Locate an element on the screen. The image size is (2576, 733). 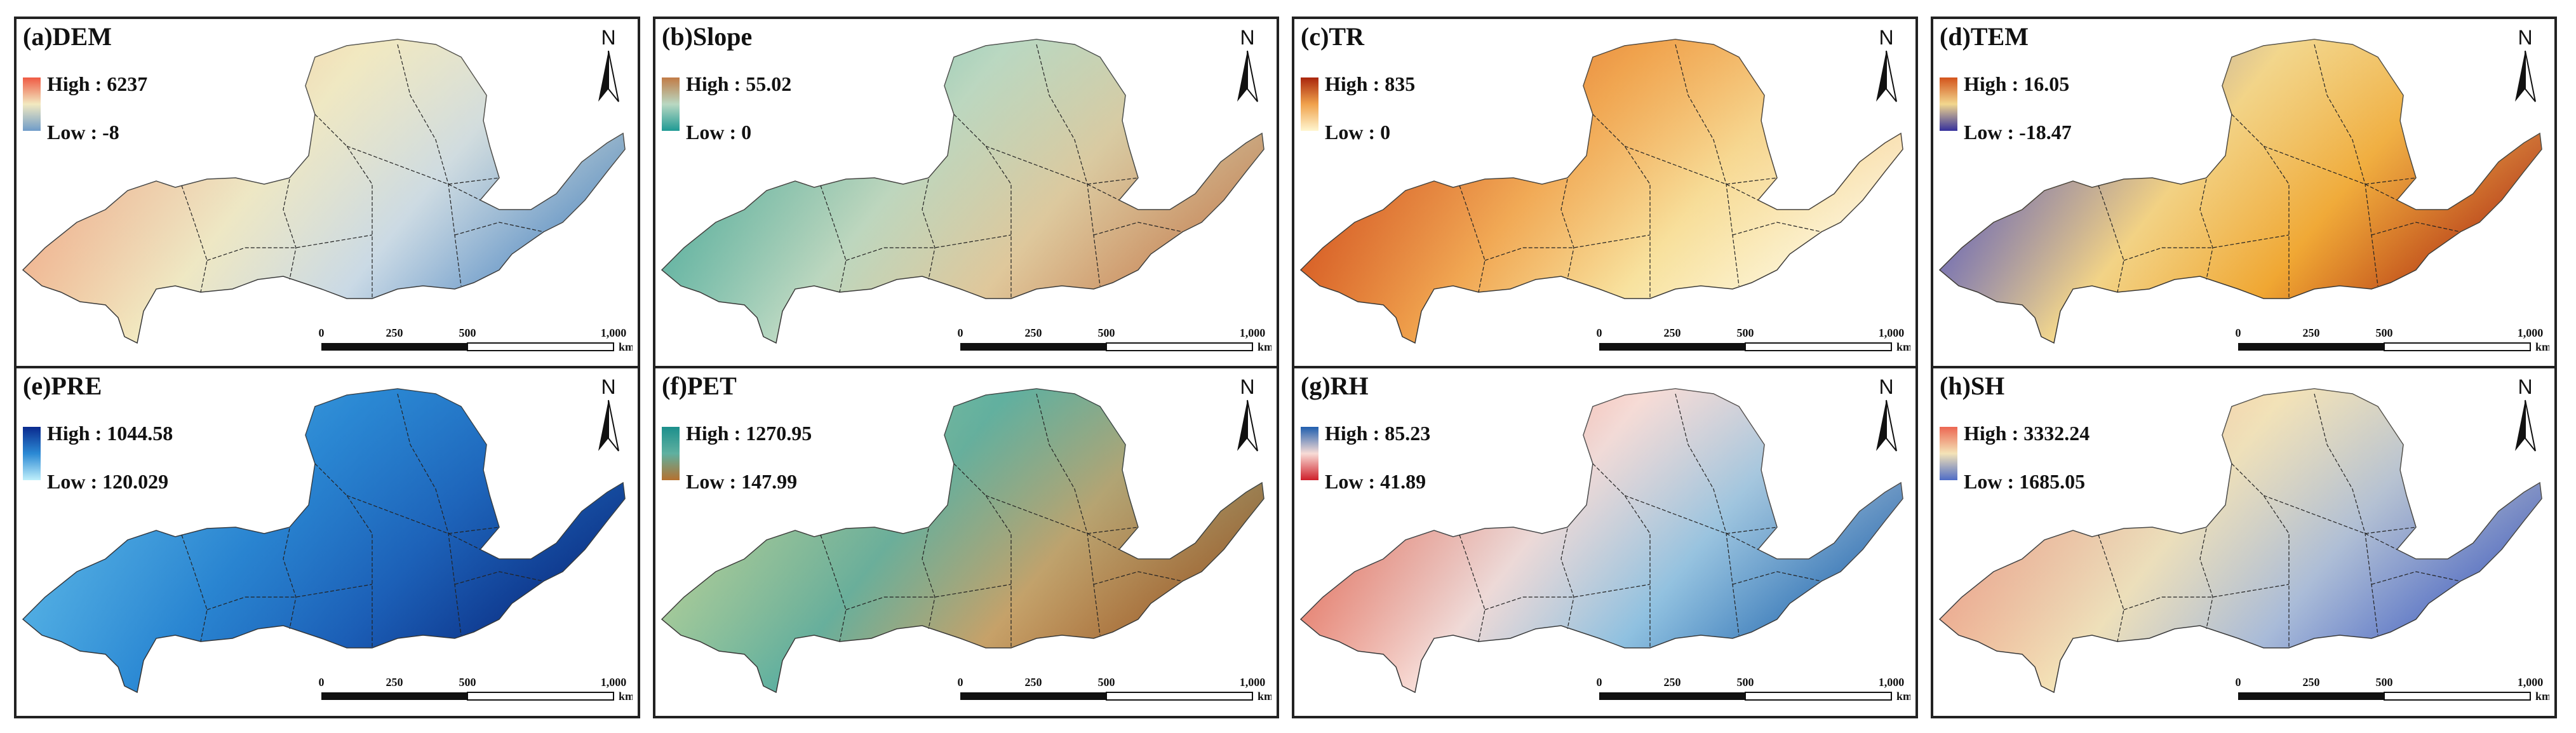
legend-low-label: Low : 41.89 is located at coordinates (1375, 481).